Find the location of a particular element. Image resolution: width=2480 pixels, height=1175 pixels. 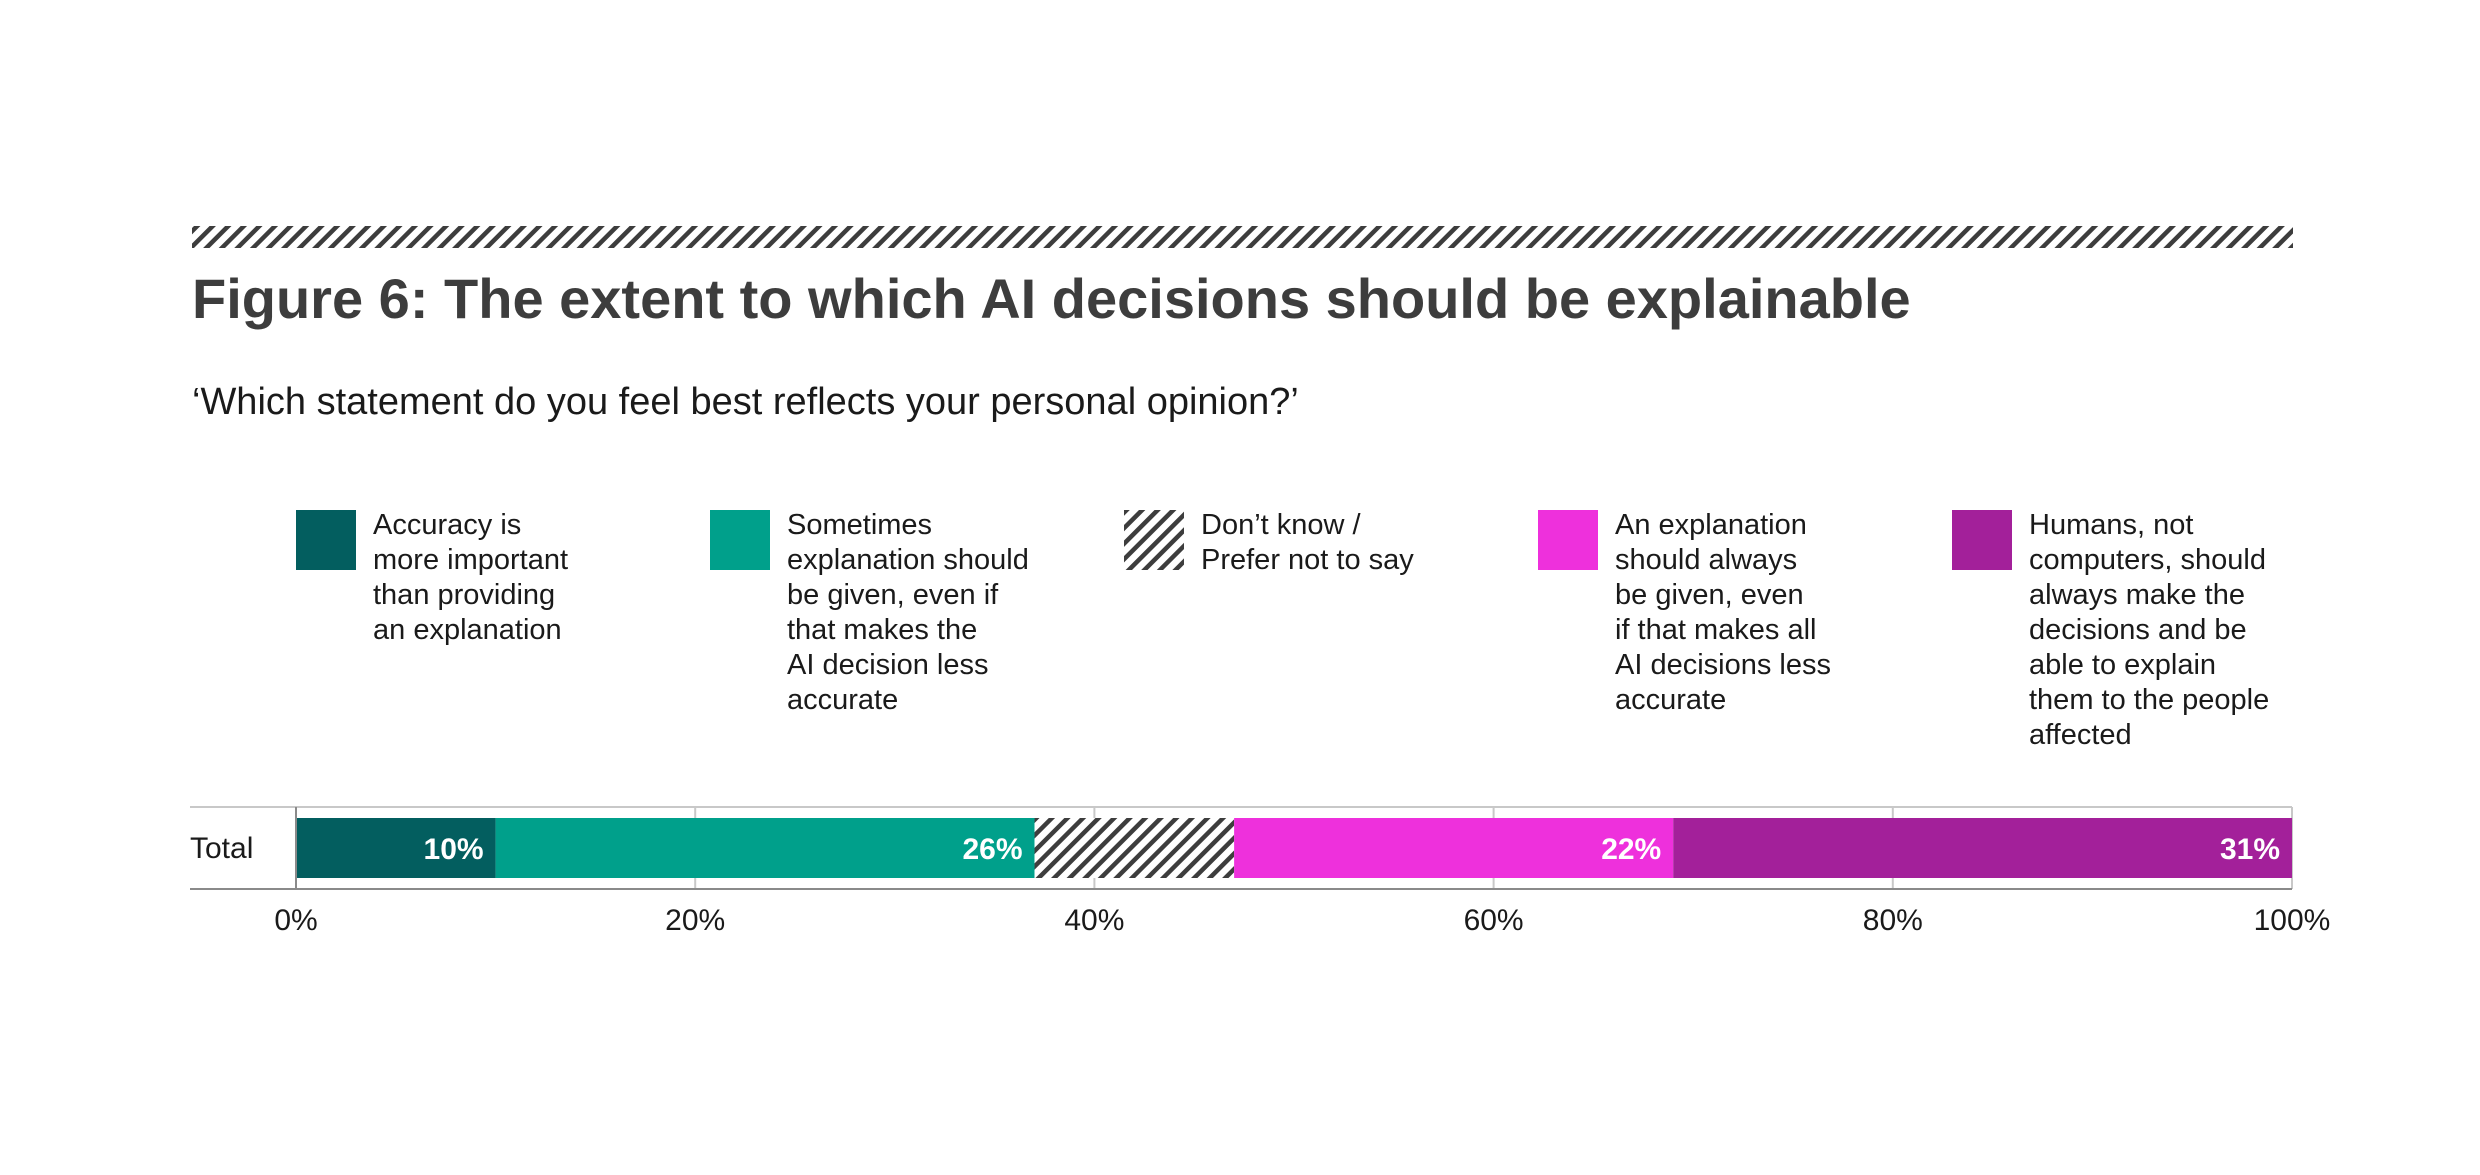

hatched-rule is located at coordinates (1242, 237).